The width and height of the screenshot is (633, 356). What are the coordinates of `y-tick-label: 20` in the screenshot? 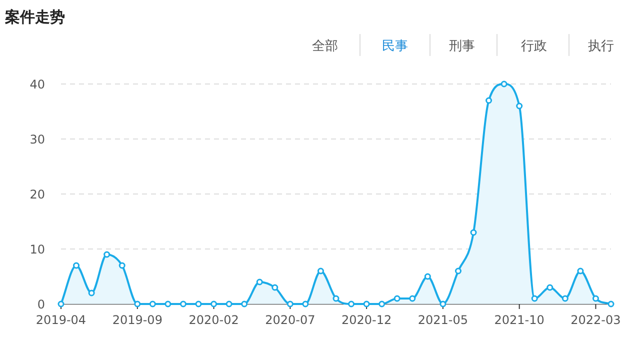 It's located at (37, 195).